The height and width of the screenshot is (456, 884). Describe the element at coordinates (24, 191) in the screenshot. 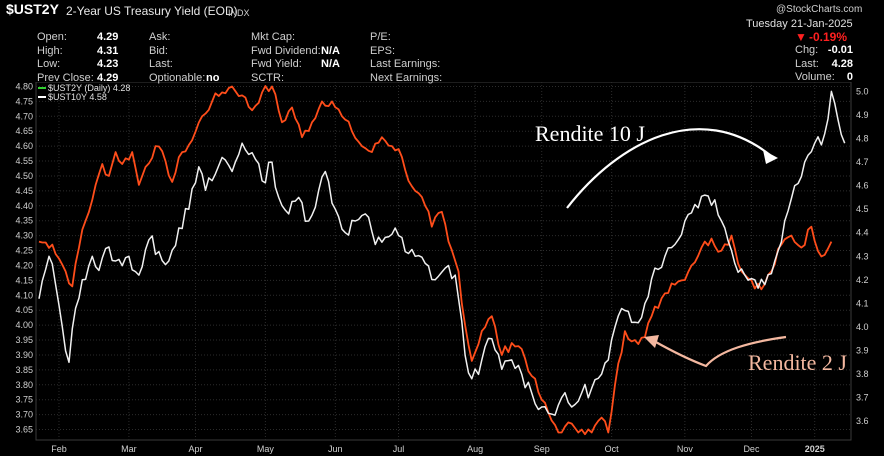

I see `left-tick-label: 4.45` at that location.